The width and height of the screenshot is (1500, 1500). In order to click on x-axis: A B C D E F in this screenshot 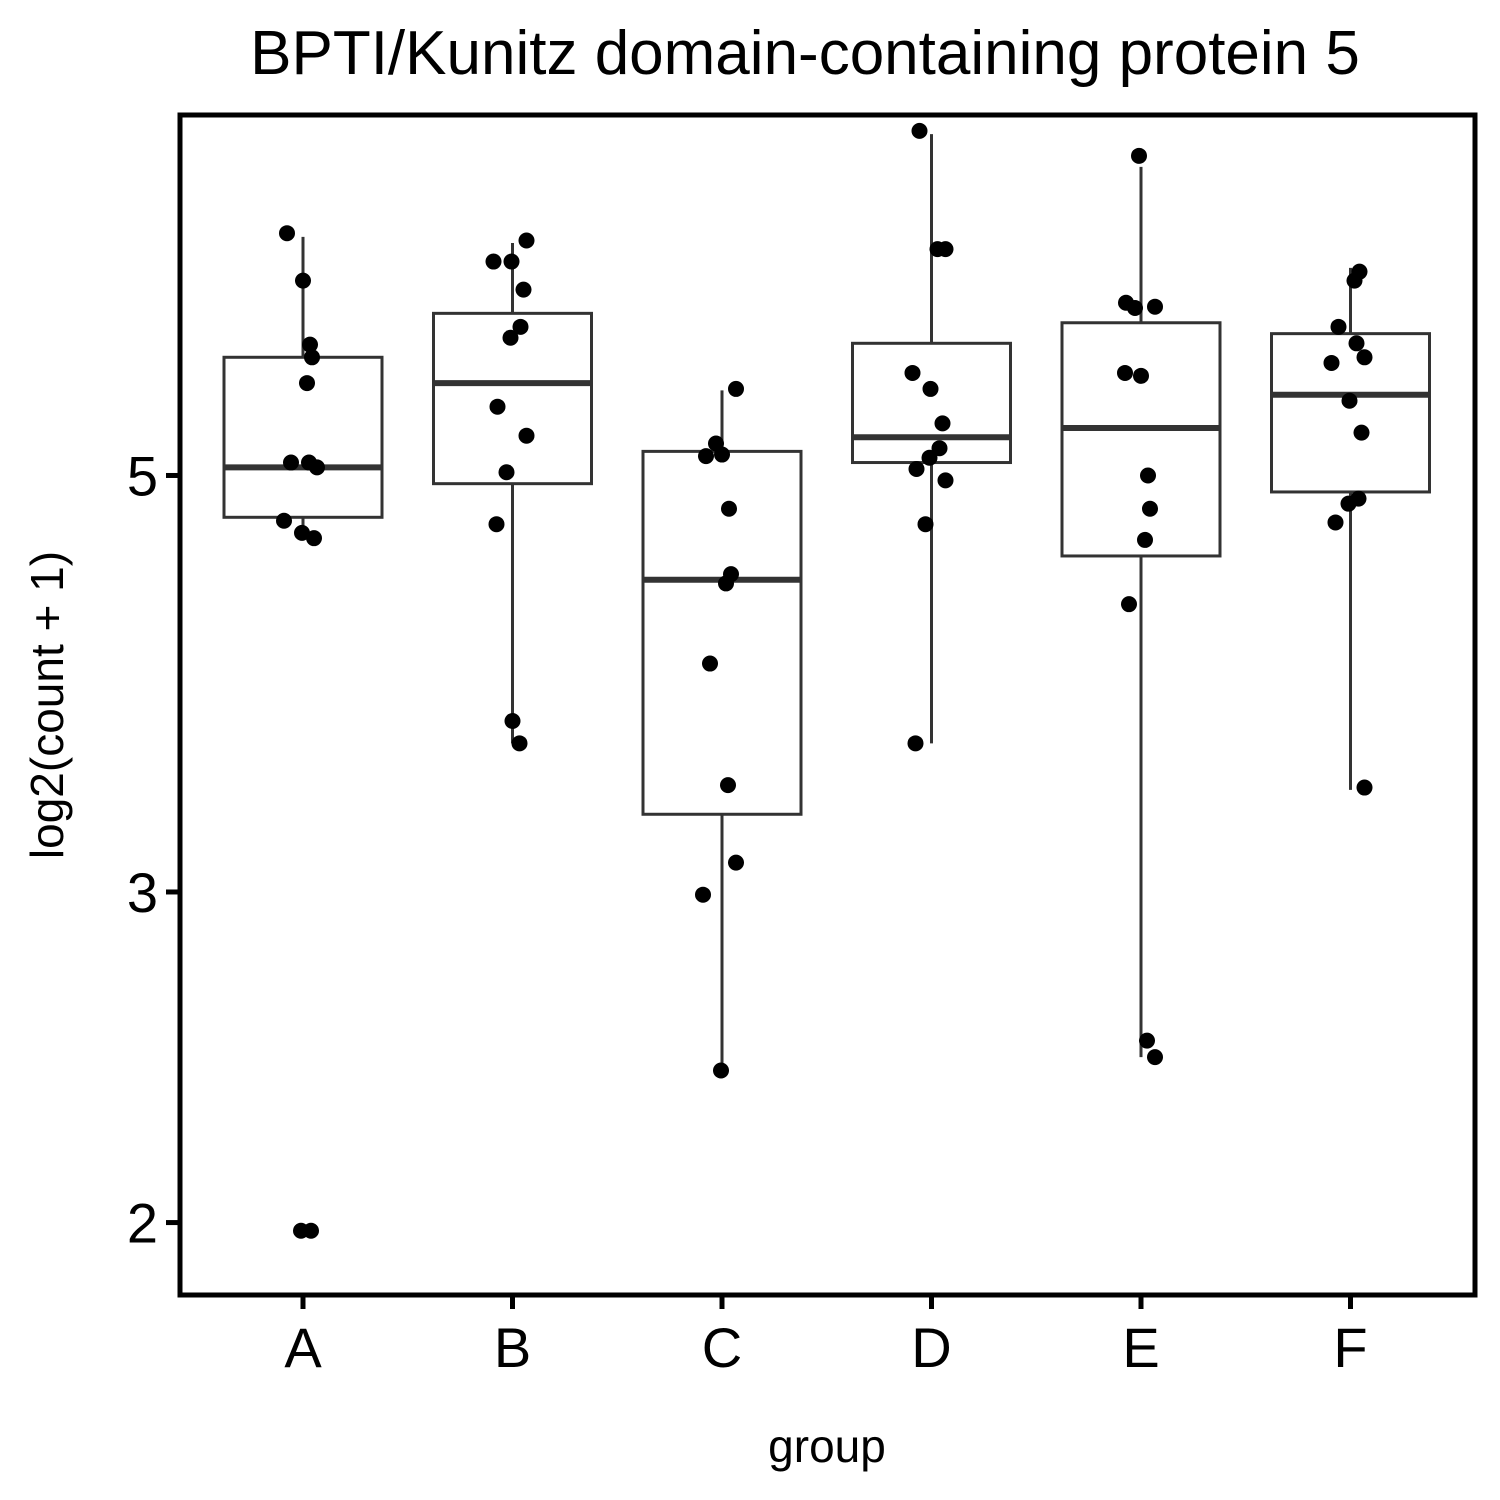, I will do `click(826, 1337)`.